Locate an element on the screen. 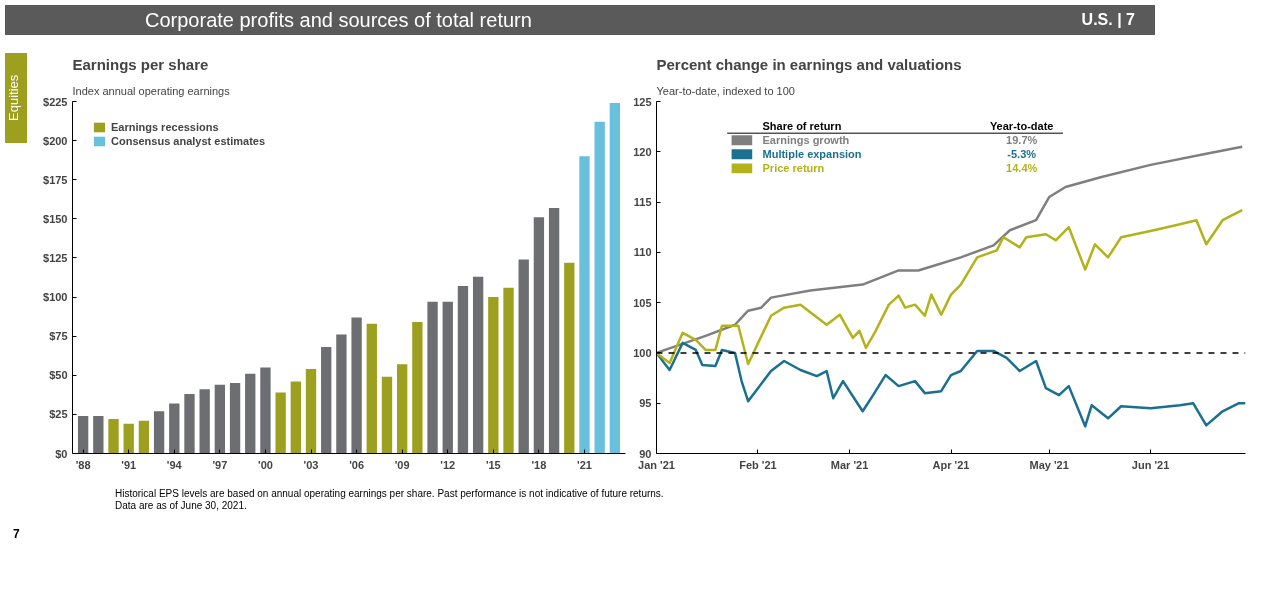 Image resolution: width=1271 pixels, height=596 pixels. annotation: -5.3% is located at coordinates (1022, 154).